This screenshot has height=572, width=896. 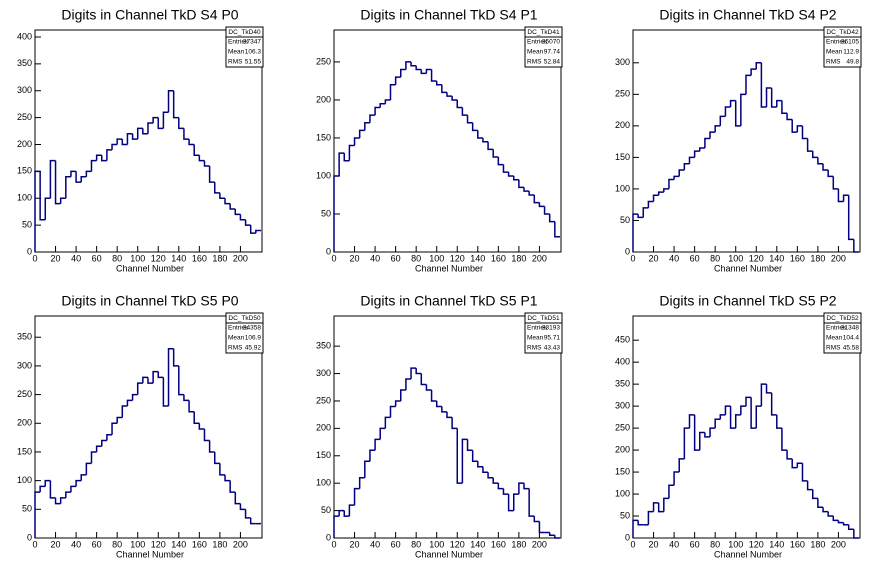 I want to click on y-tick-label: 250, so click(x=622, y=427).